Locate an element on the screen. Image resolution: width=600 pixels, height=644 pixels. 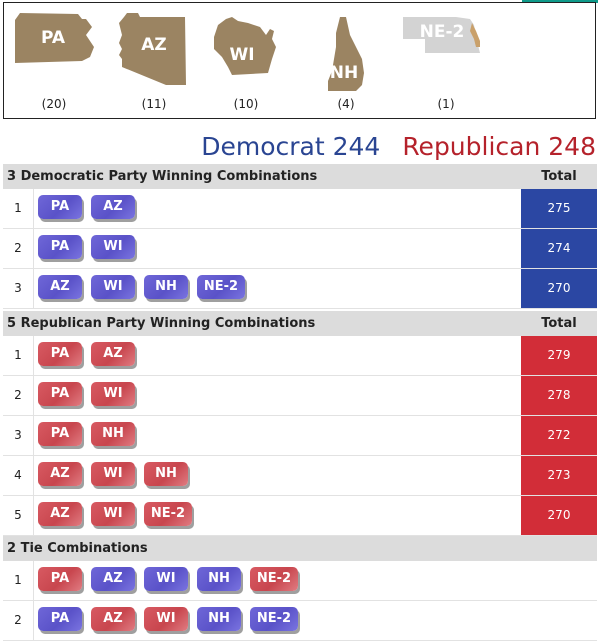
arizona-shape-icon is located at coordinates (152, 49).